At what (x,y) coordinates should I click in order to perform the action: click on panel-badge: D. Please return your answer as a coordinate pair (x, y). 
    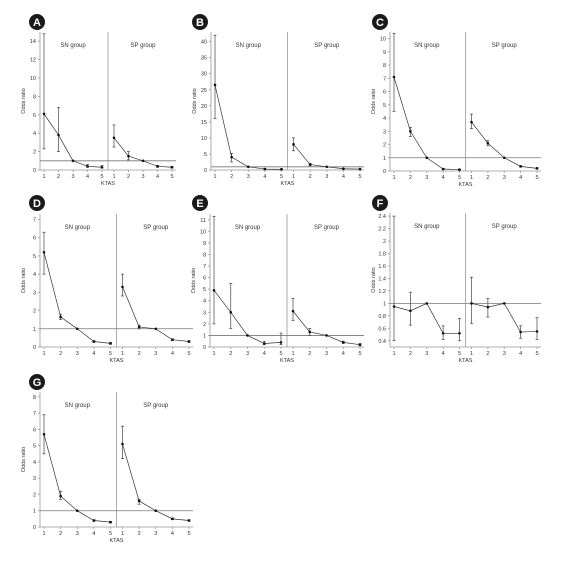
    Looking at the image, I should click on (37, 203).